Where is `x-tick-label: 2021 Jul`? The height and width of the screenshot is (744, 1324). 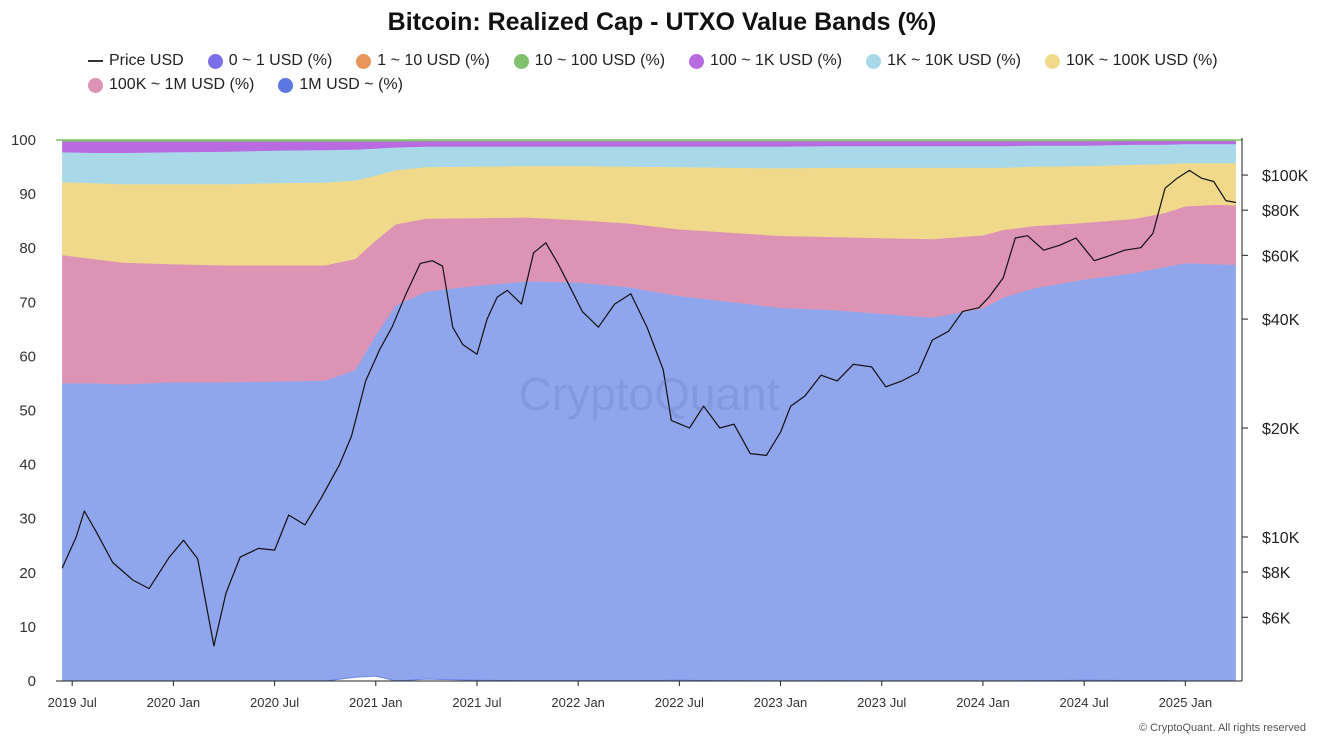
x-tick-label: 2021 Jul is located at coordinates (476, 702).